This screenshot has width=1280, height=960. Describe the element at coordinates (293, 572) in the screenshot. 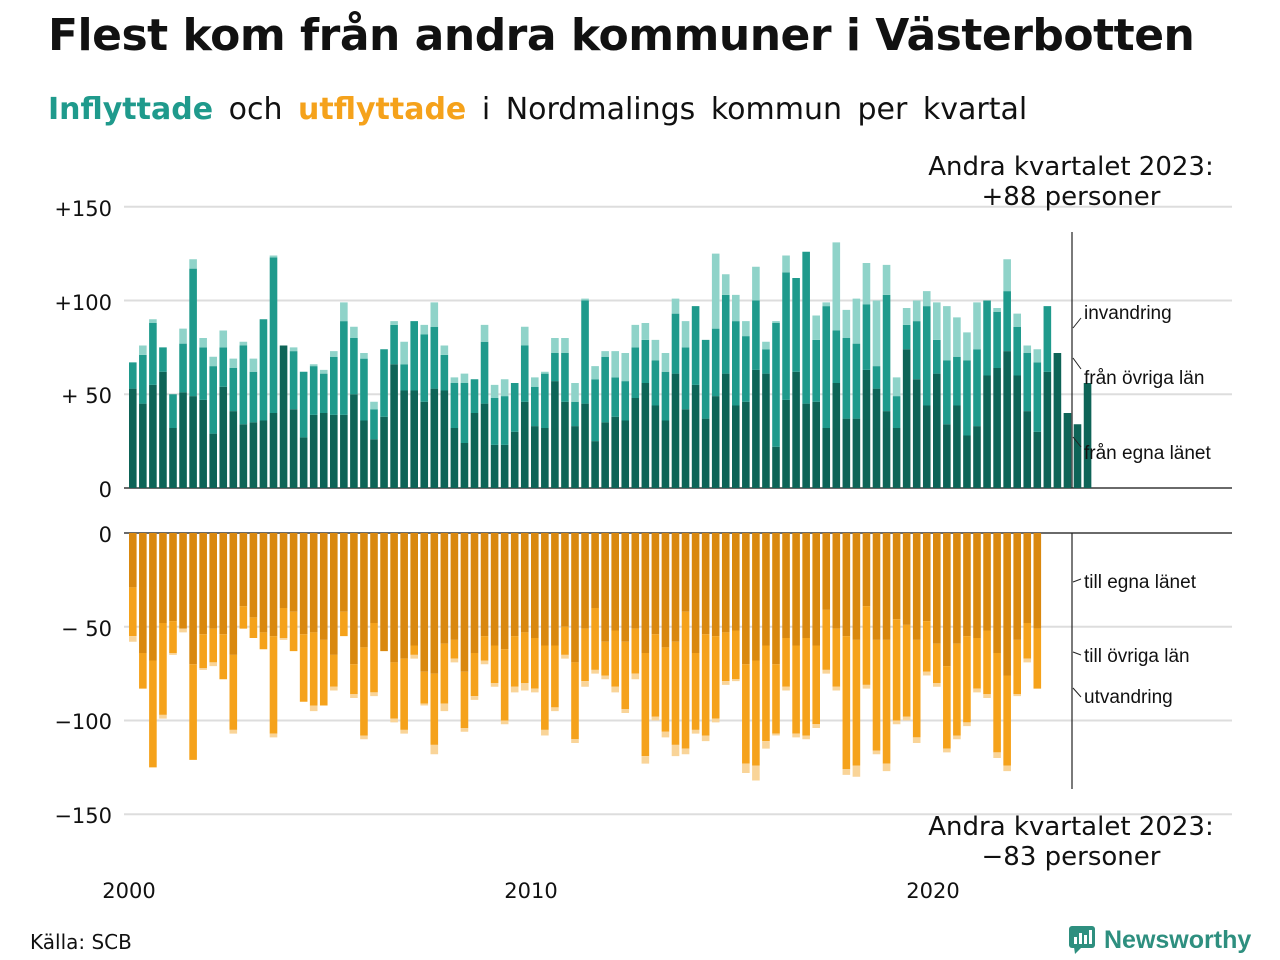

I see `bar-out-16-till-egna-lanet` at that location.